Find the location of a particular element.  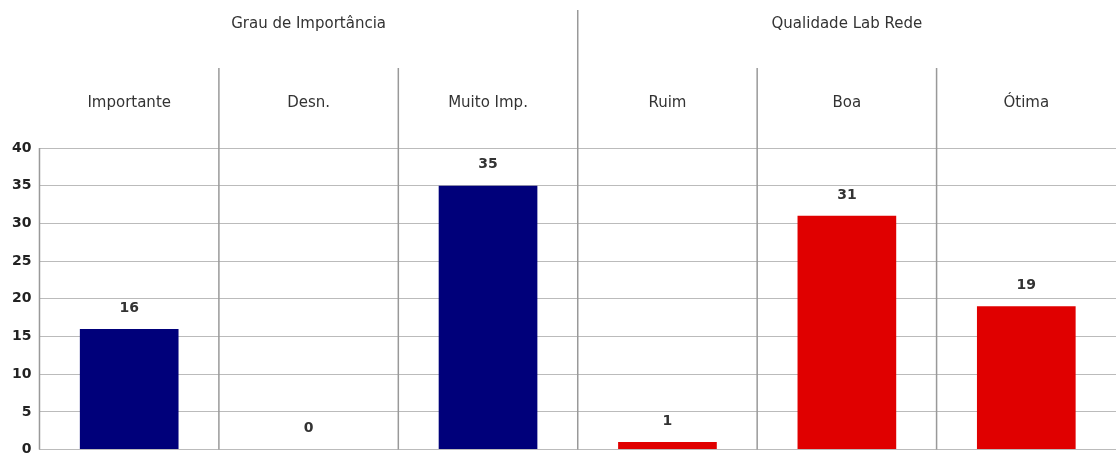

x-tick-label: Importante is located at coordinates (129, 101).